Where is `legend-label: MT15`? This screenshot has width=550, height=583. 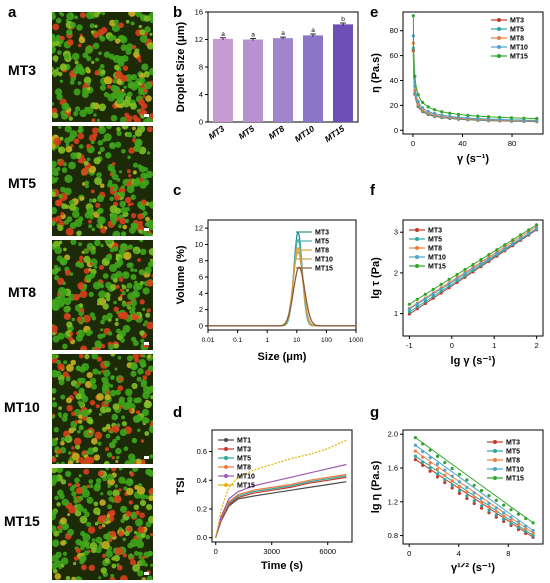
legend-label: MT15 is located at coordinates (437, 267).